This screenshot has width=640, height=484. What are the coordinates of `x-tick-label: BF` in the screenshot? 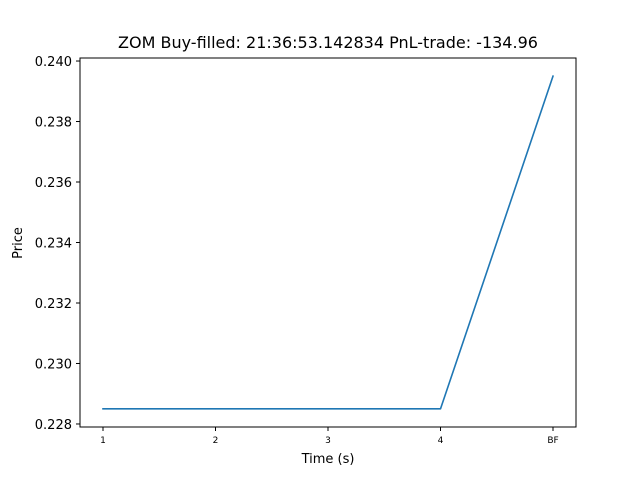 It's located at (552, 441).